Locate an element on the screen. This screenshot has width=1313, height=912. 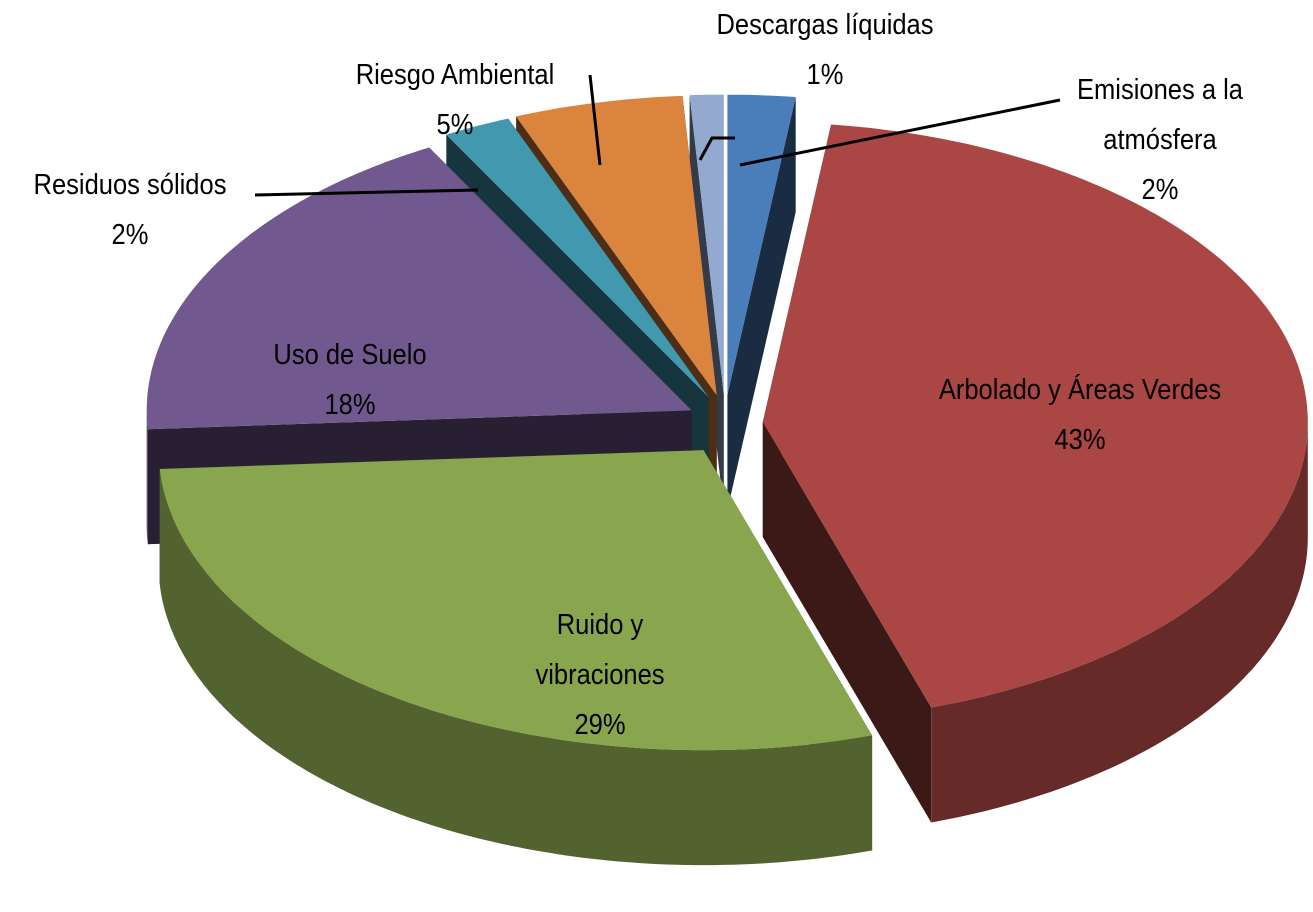
slice-label: Ruido y vibraciones 29% is located at coordinates (600, 675).